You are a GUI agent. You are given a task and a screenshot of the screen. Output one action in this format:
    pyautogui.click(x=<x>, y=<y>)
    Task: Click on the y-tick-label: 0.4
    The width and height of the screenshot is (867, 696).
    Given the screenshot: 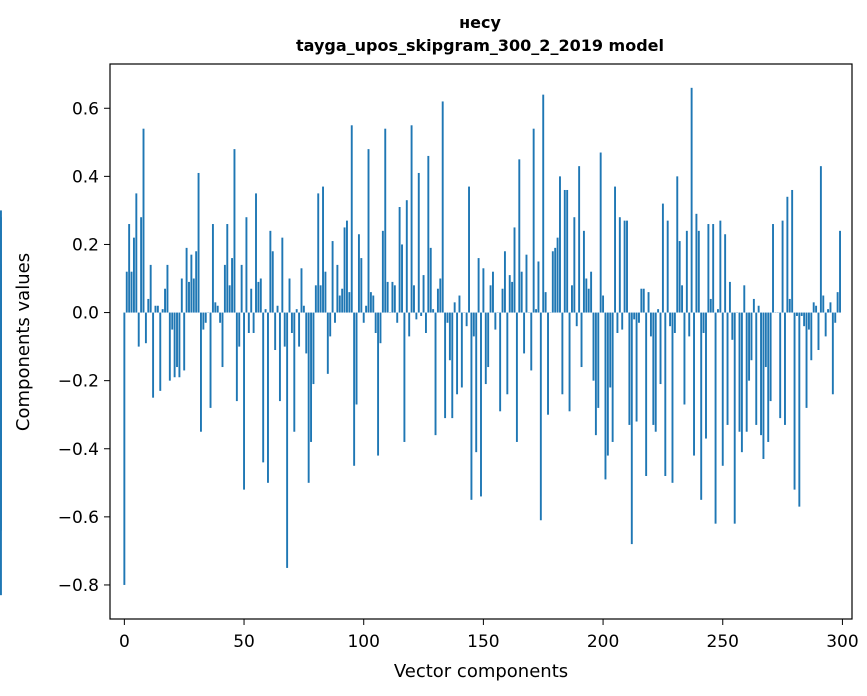 What is the action you would take?
    pyautogui.click(x=85, y=177)
    